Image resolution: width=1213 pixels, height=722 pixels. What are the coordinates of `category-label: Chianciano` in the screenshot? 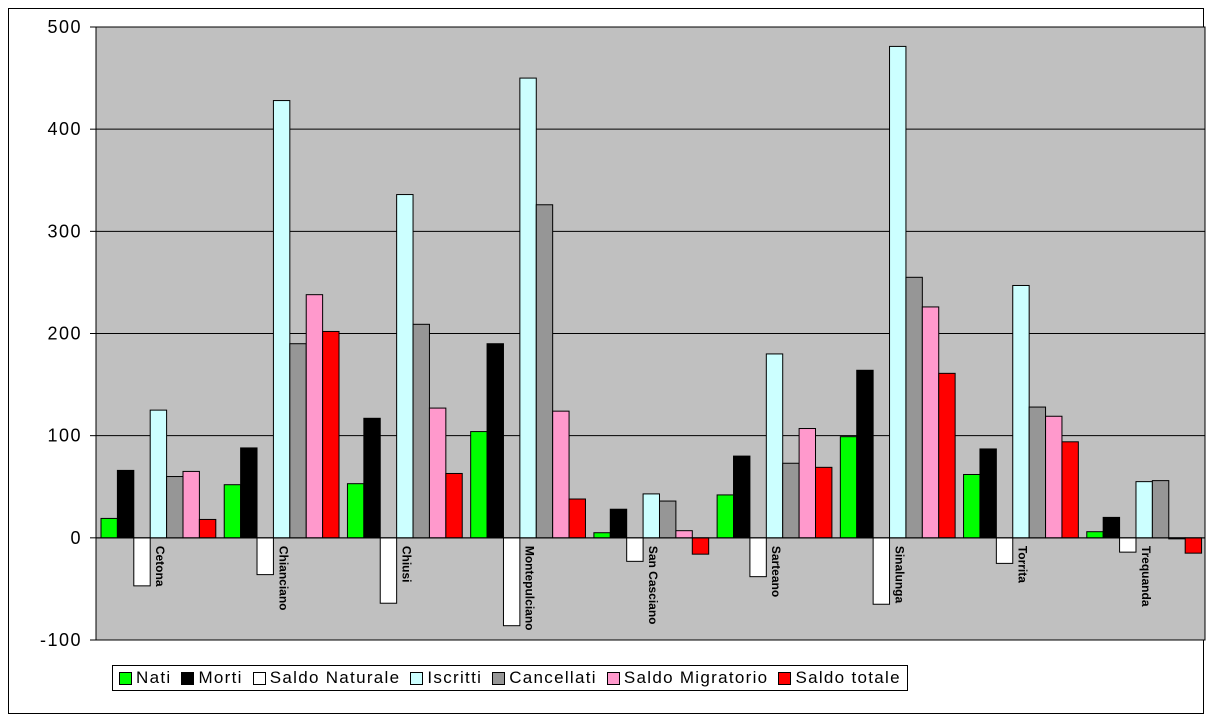 It's located at (283, 578).